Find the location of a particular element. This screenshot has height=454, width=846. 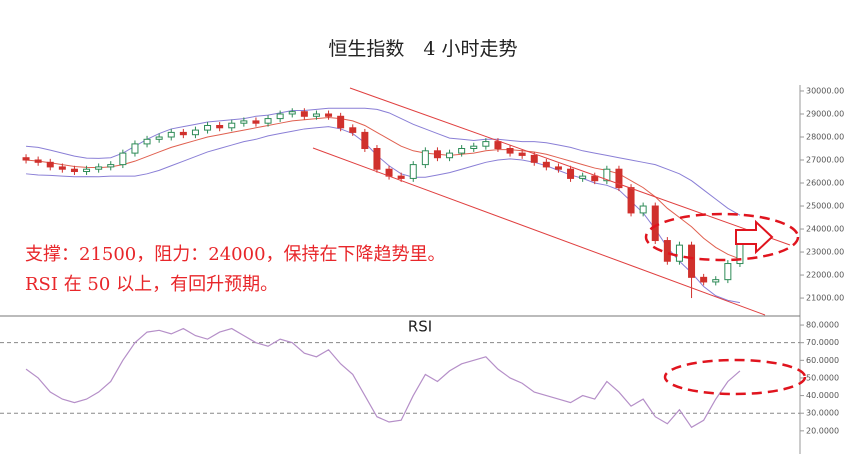

annotation: 支撑：21500，阻力：24000，保持在下降趋势里。 is located at coordinates (235, 254).